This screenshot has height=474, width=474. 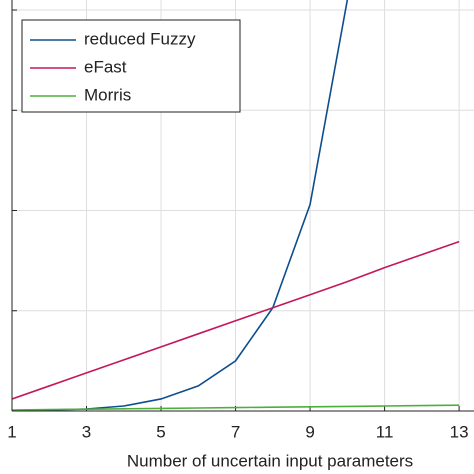 What do you see at coordinates (236, 407) in the screenshot?
I see `series-line` at bounding box center [236, 407].